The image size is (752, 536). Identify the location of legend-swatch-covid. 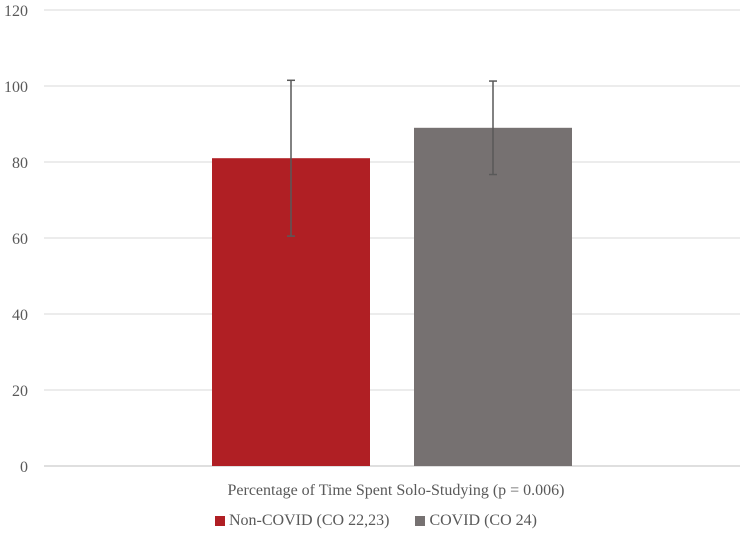
(420, 521).